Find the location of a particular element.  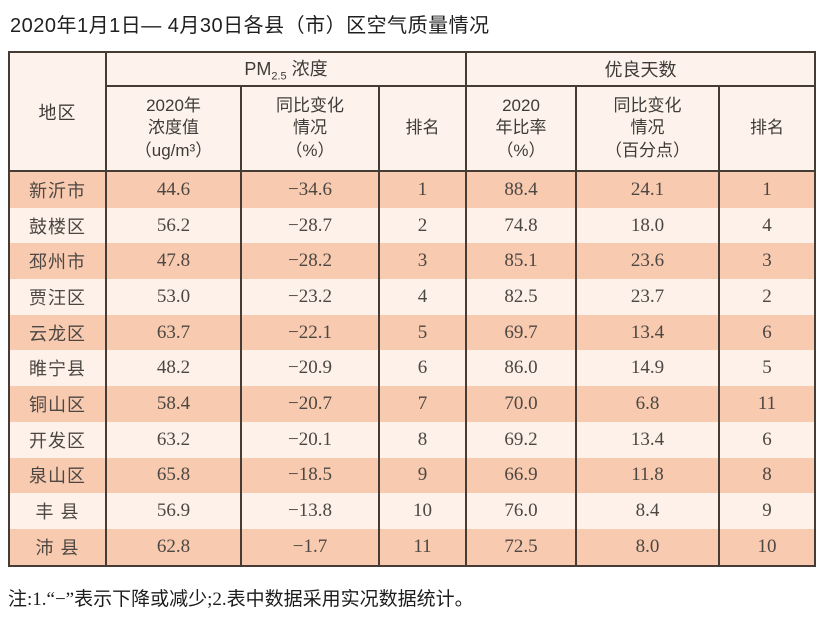

region-cell: 贾汪区 is located at coordinates (57, 297).